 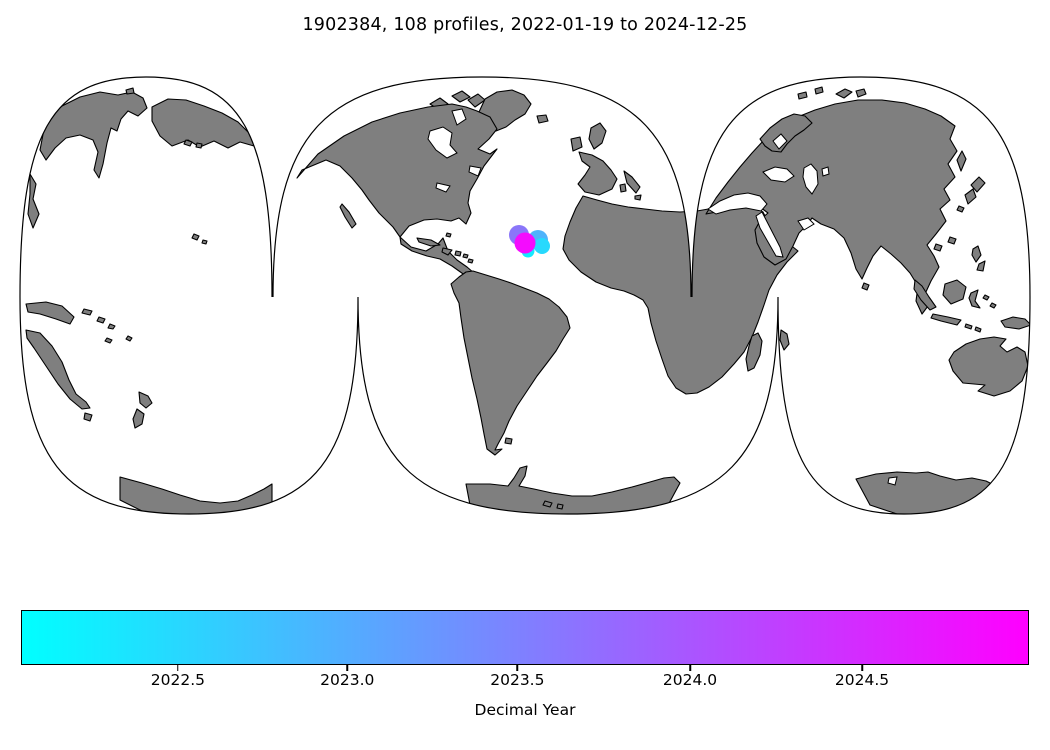 What do you see at coordinates (525, 710) in the screenshot?
I see `colorbar-axis-label: Decimal Year` at bounding box center [525, 710].